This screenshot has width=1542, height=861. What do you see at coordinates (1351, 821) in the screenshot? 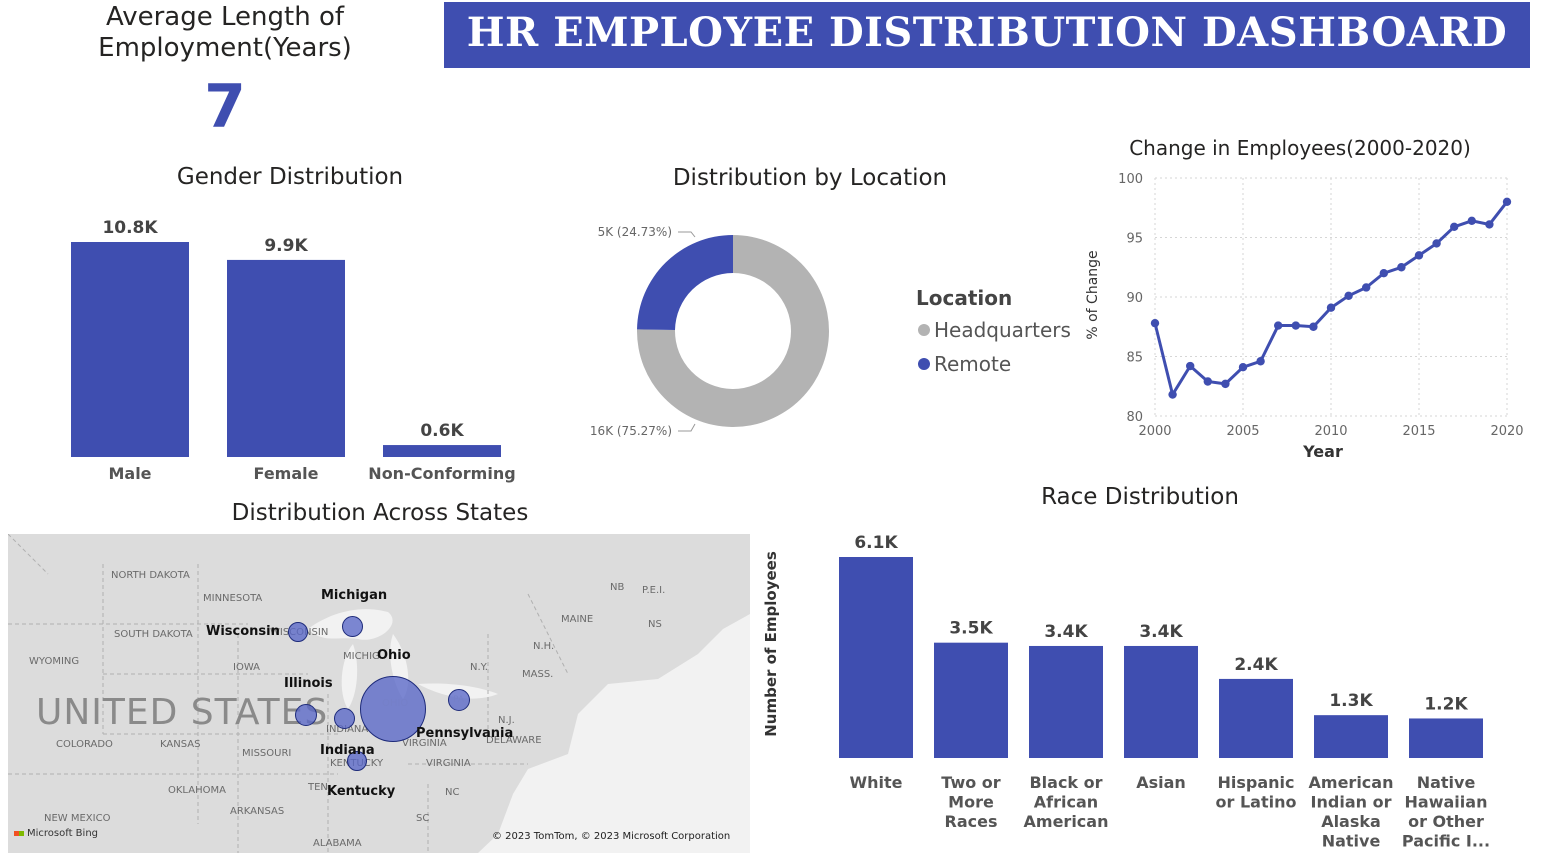
I see `race-category-label-5-2: Alaska` at bounding box center [1351, 821].